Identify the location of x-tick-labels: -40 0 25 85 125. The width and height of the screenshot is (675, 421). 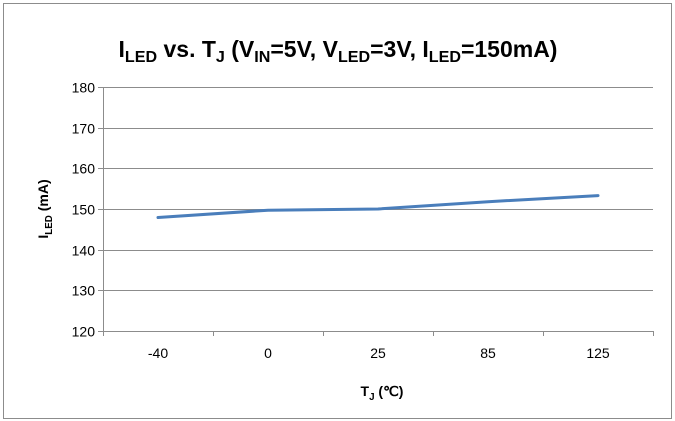
(379, 353).